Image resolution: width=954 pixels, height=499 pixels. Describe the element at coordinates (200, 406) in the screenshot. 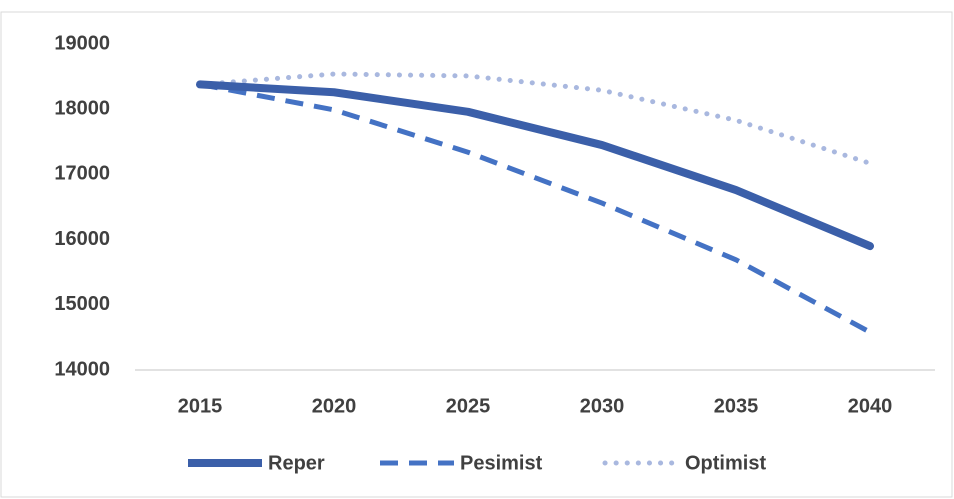

I see `x-tick-label: 2015` at that location.